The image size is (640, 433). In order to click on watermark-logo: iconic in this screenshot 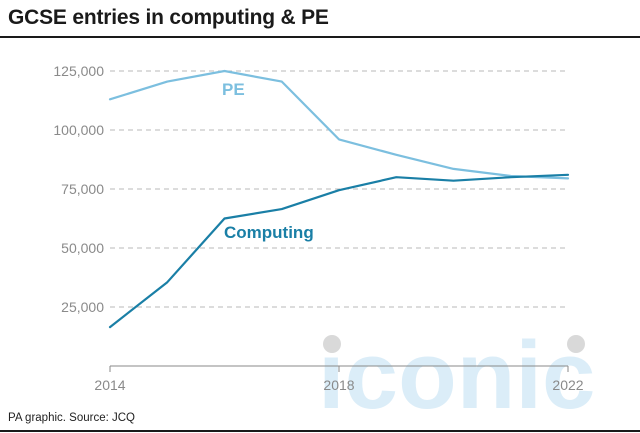, I will do `click(456, 375)`.